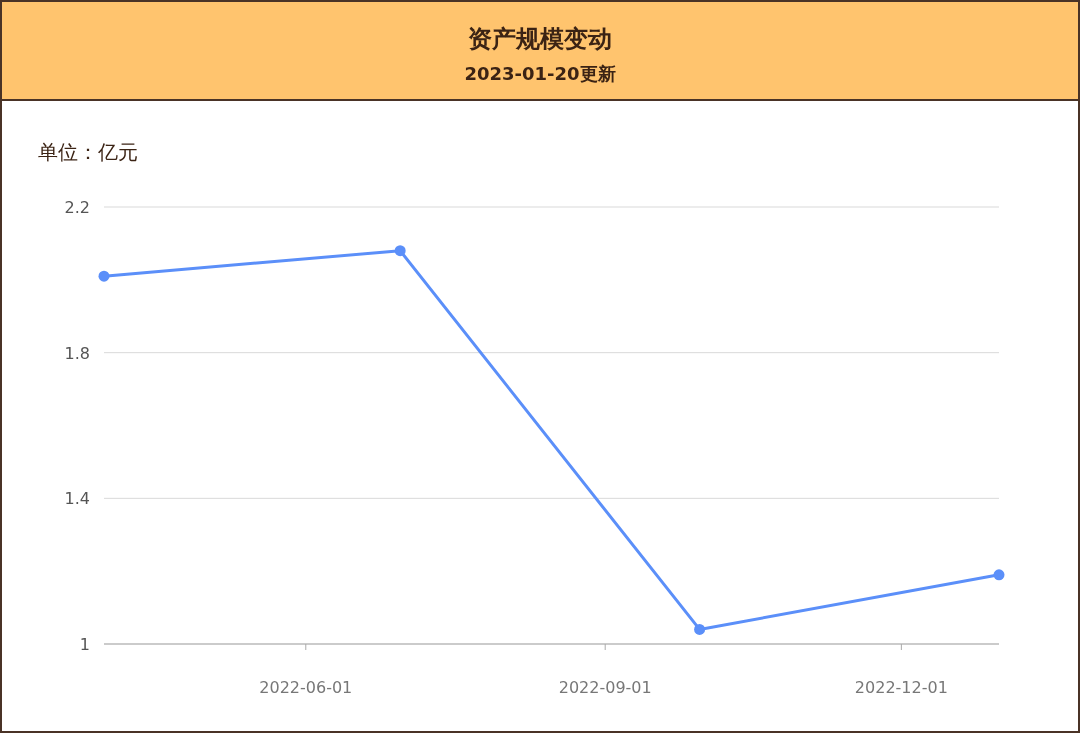  Describe the element at coordinates (77, 353) in the screenshot. I see `y-tick-label: 1.8` at that location.